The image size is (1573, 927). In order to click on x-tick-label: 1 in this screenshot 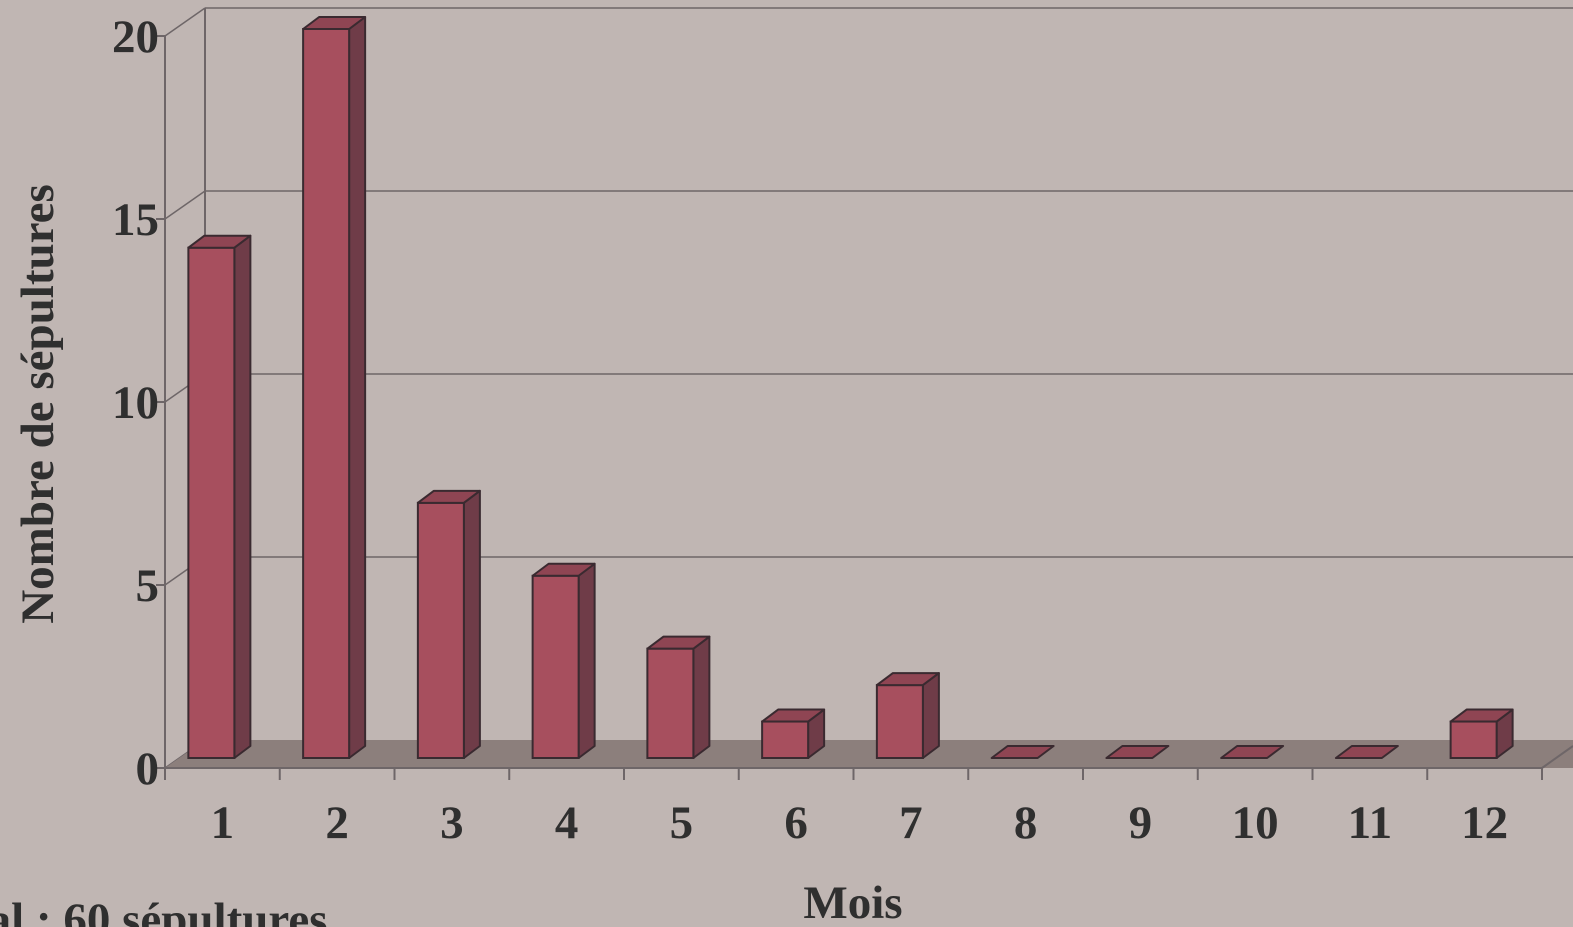, I will do `click(223, 823)`.